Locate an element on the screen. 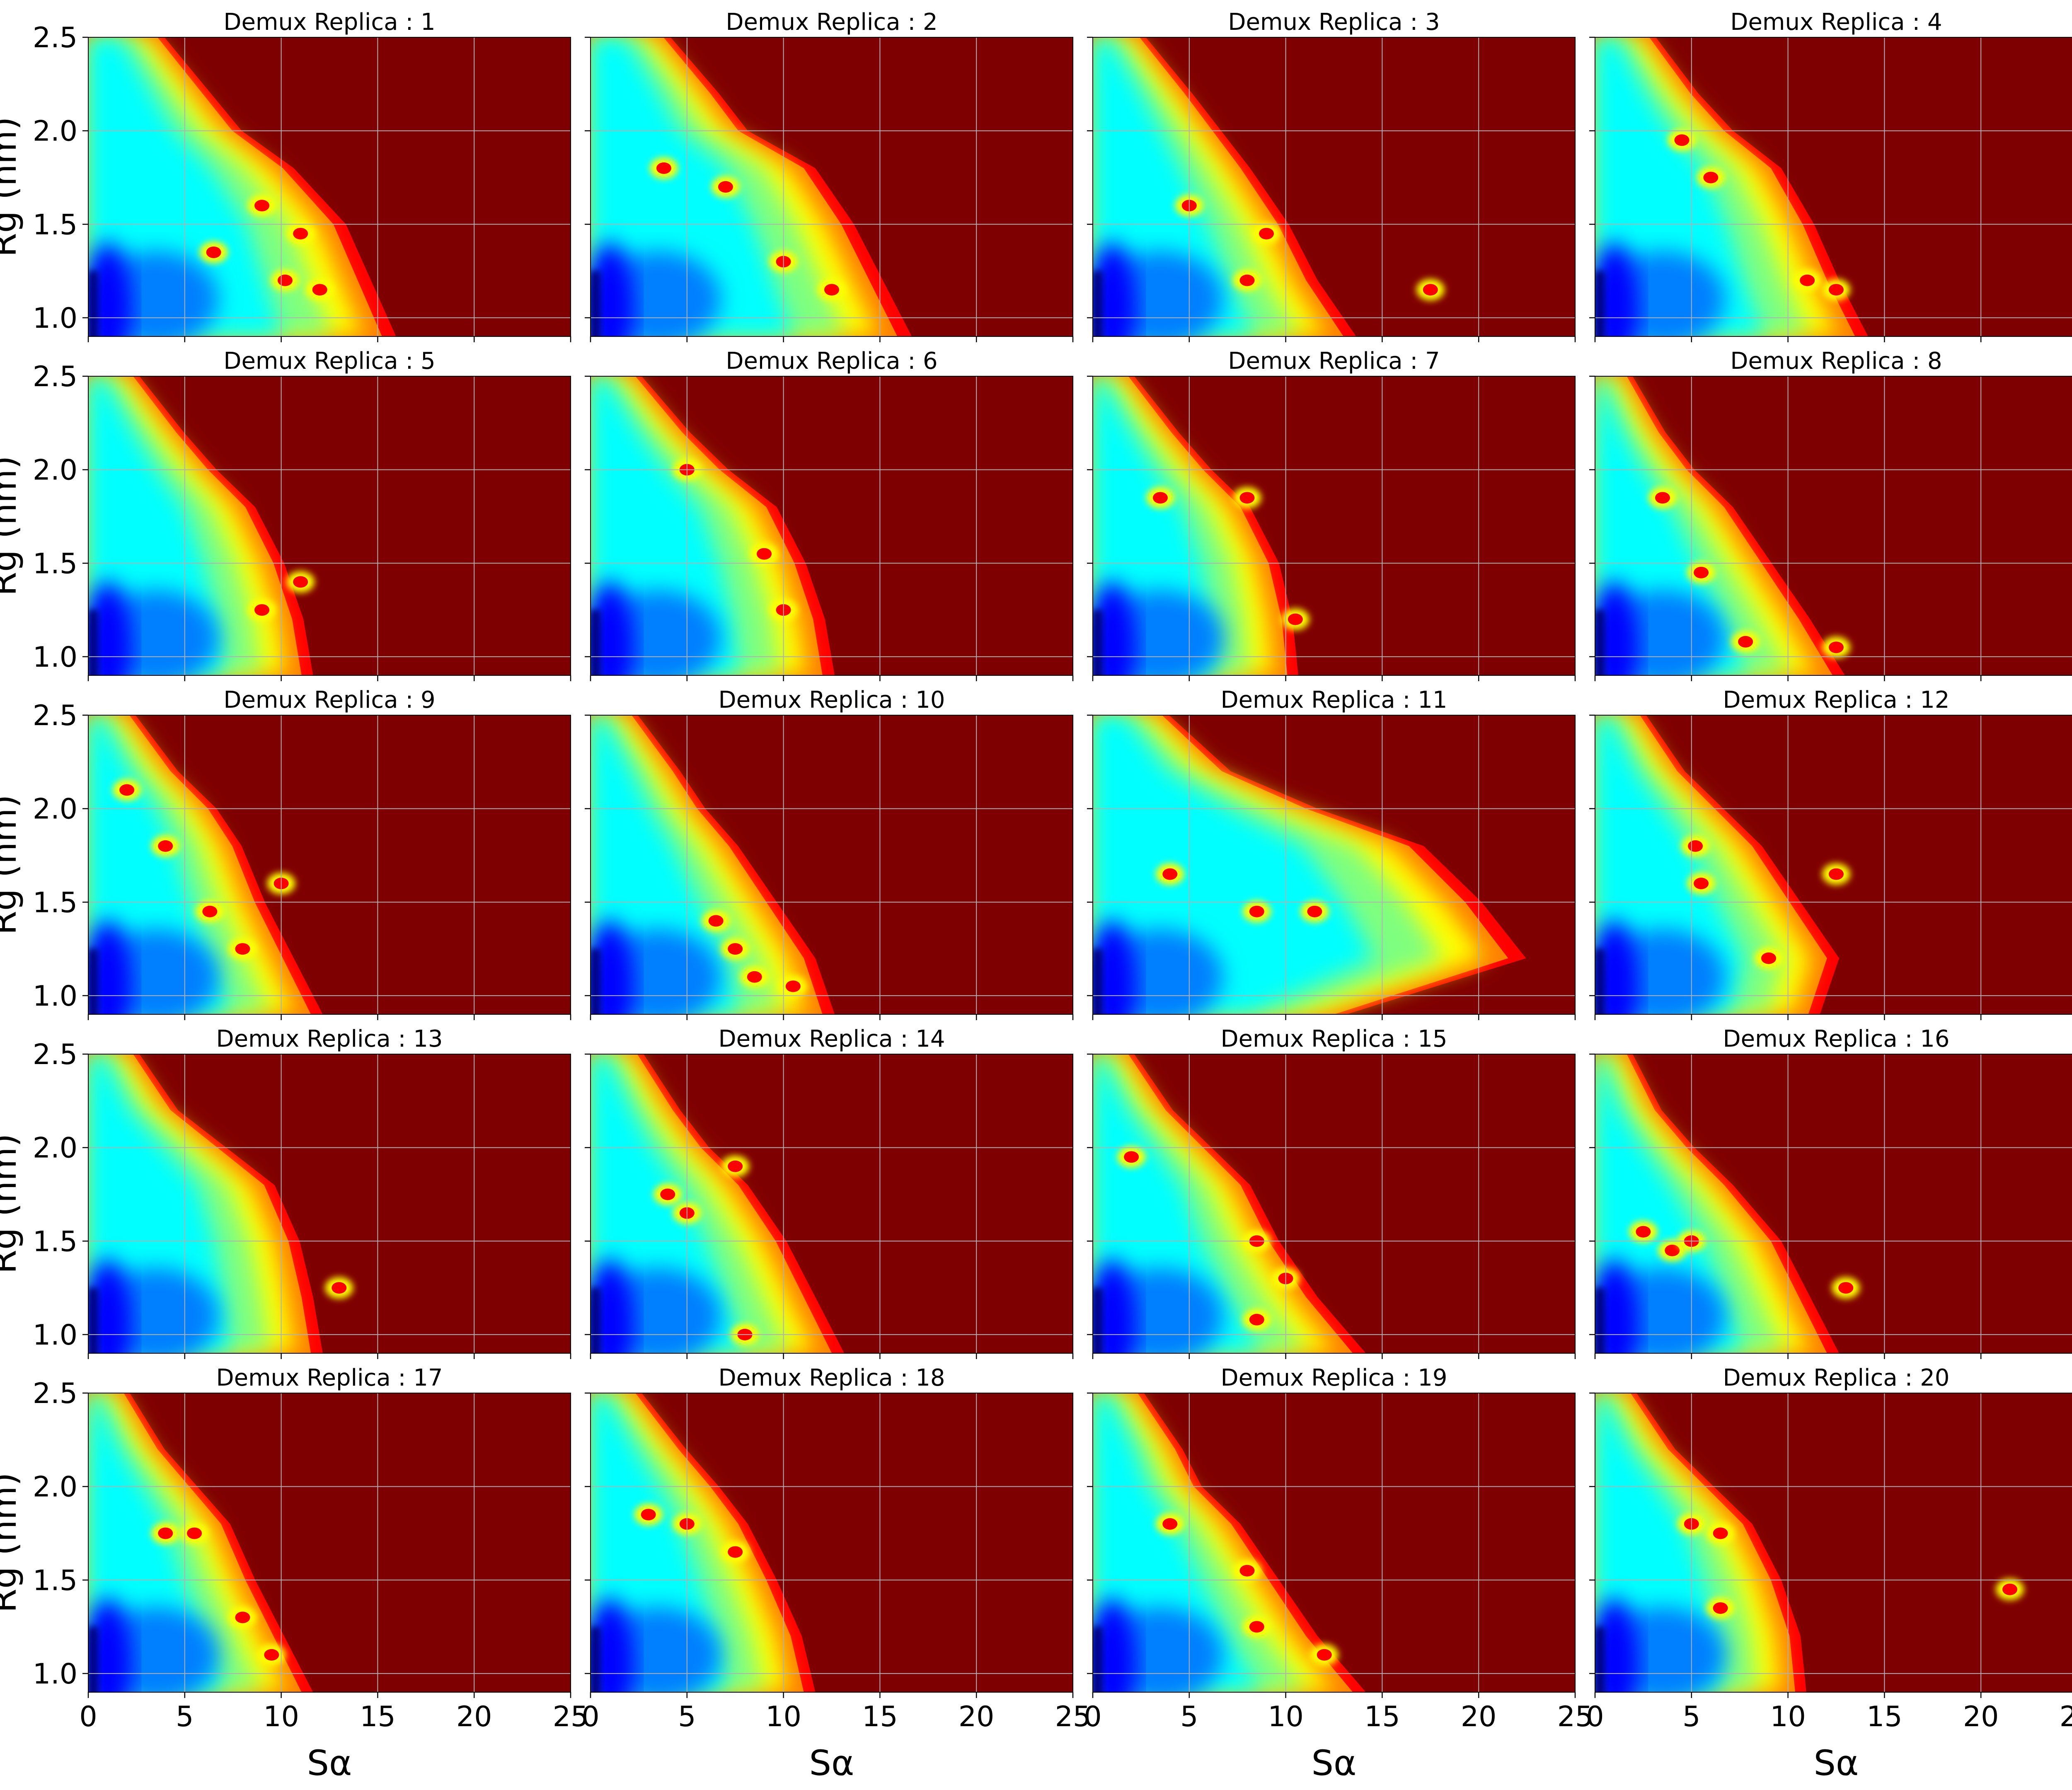 The width and height of the screenshot is (2072, 1790). panel-title: Demux Replica : 4 is located at coordinates (1836, 22).